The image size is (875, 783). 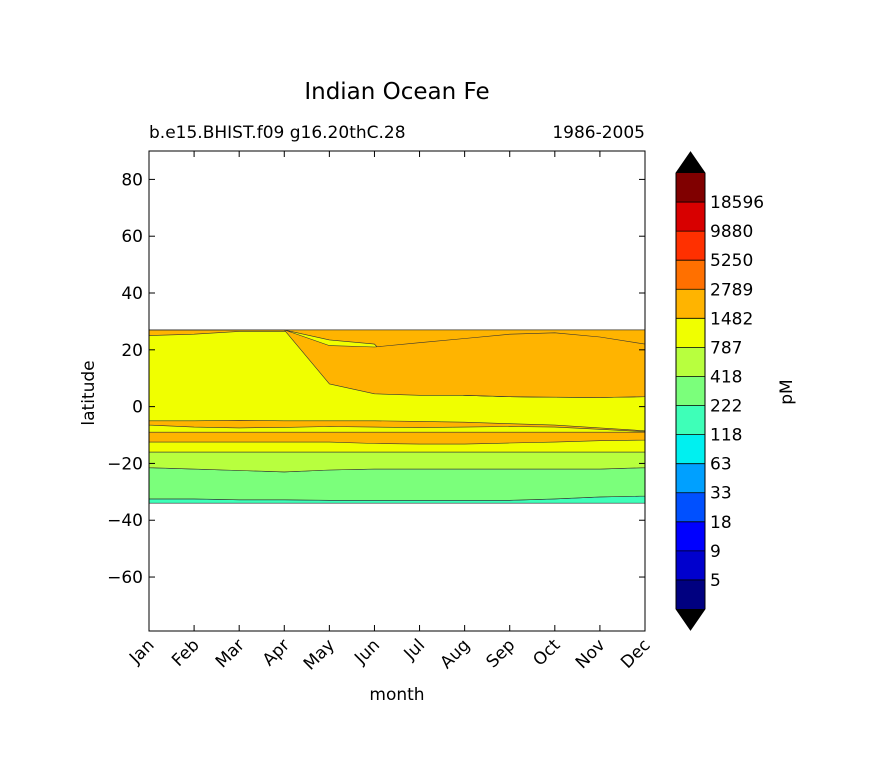 I want to click on x-axis-label: month, so click(x=396, y=695).